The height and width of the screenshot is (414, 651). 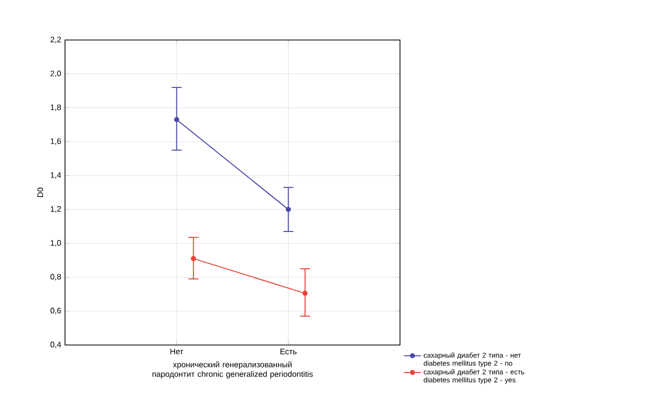 I want to click on x-tick-label: Есть, so click(x=288, y=351).